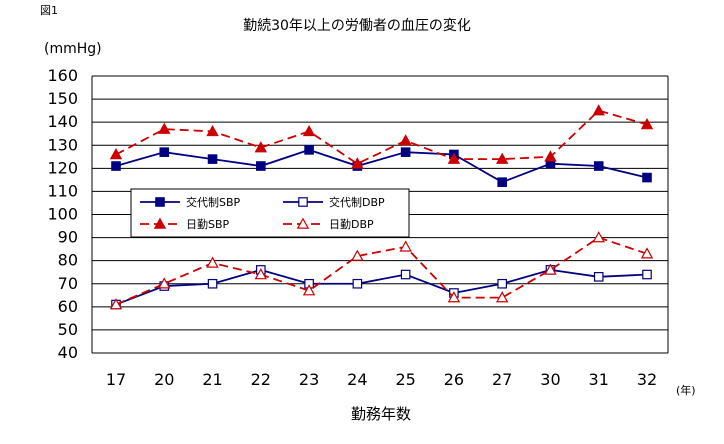 Image resolution: width=724 pixels, height=444 pixels. What do you see at coordinates (68, 306) in the screenshot?
I see `y-tick-60: 60` at bounding box center [68, 306].